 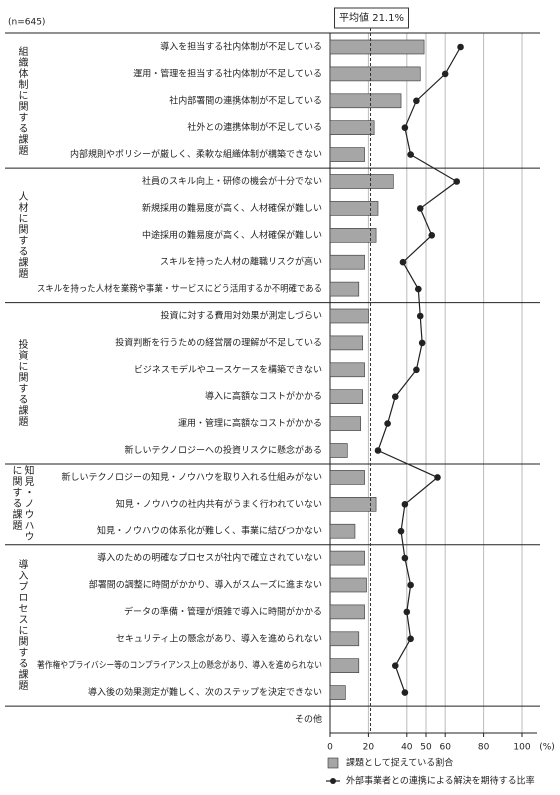 I want to click on category-label: 導入を担当する社内体制が不足している, so click(x=241, y=47).